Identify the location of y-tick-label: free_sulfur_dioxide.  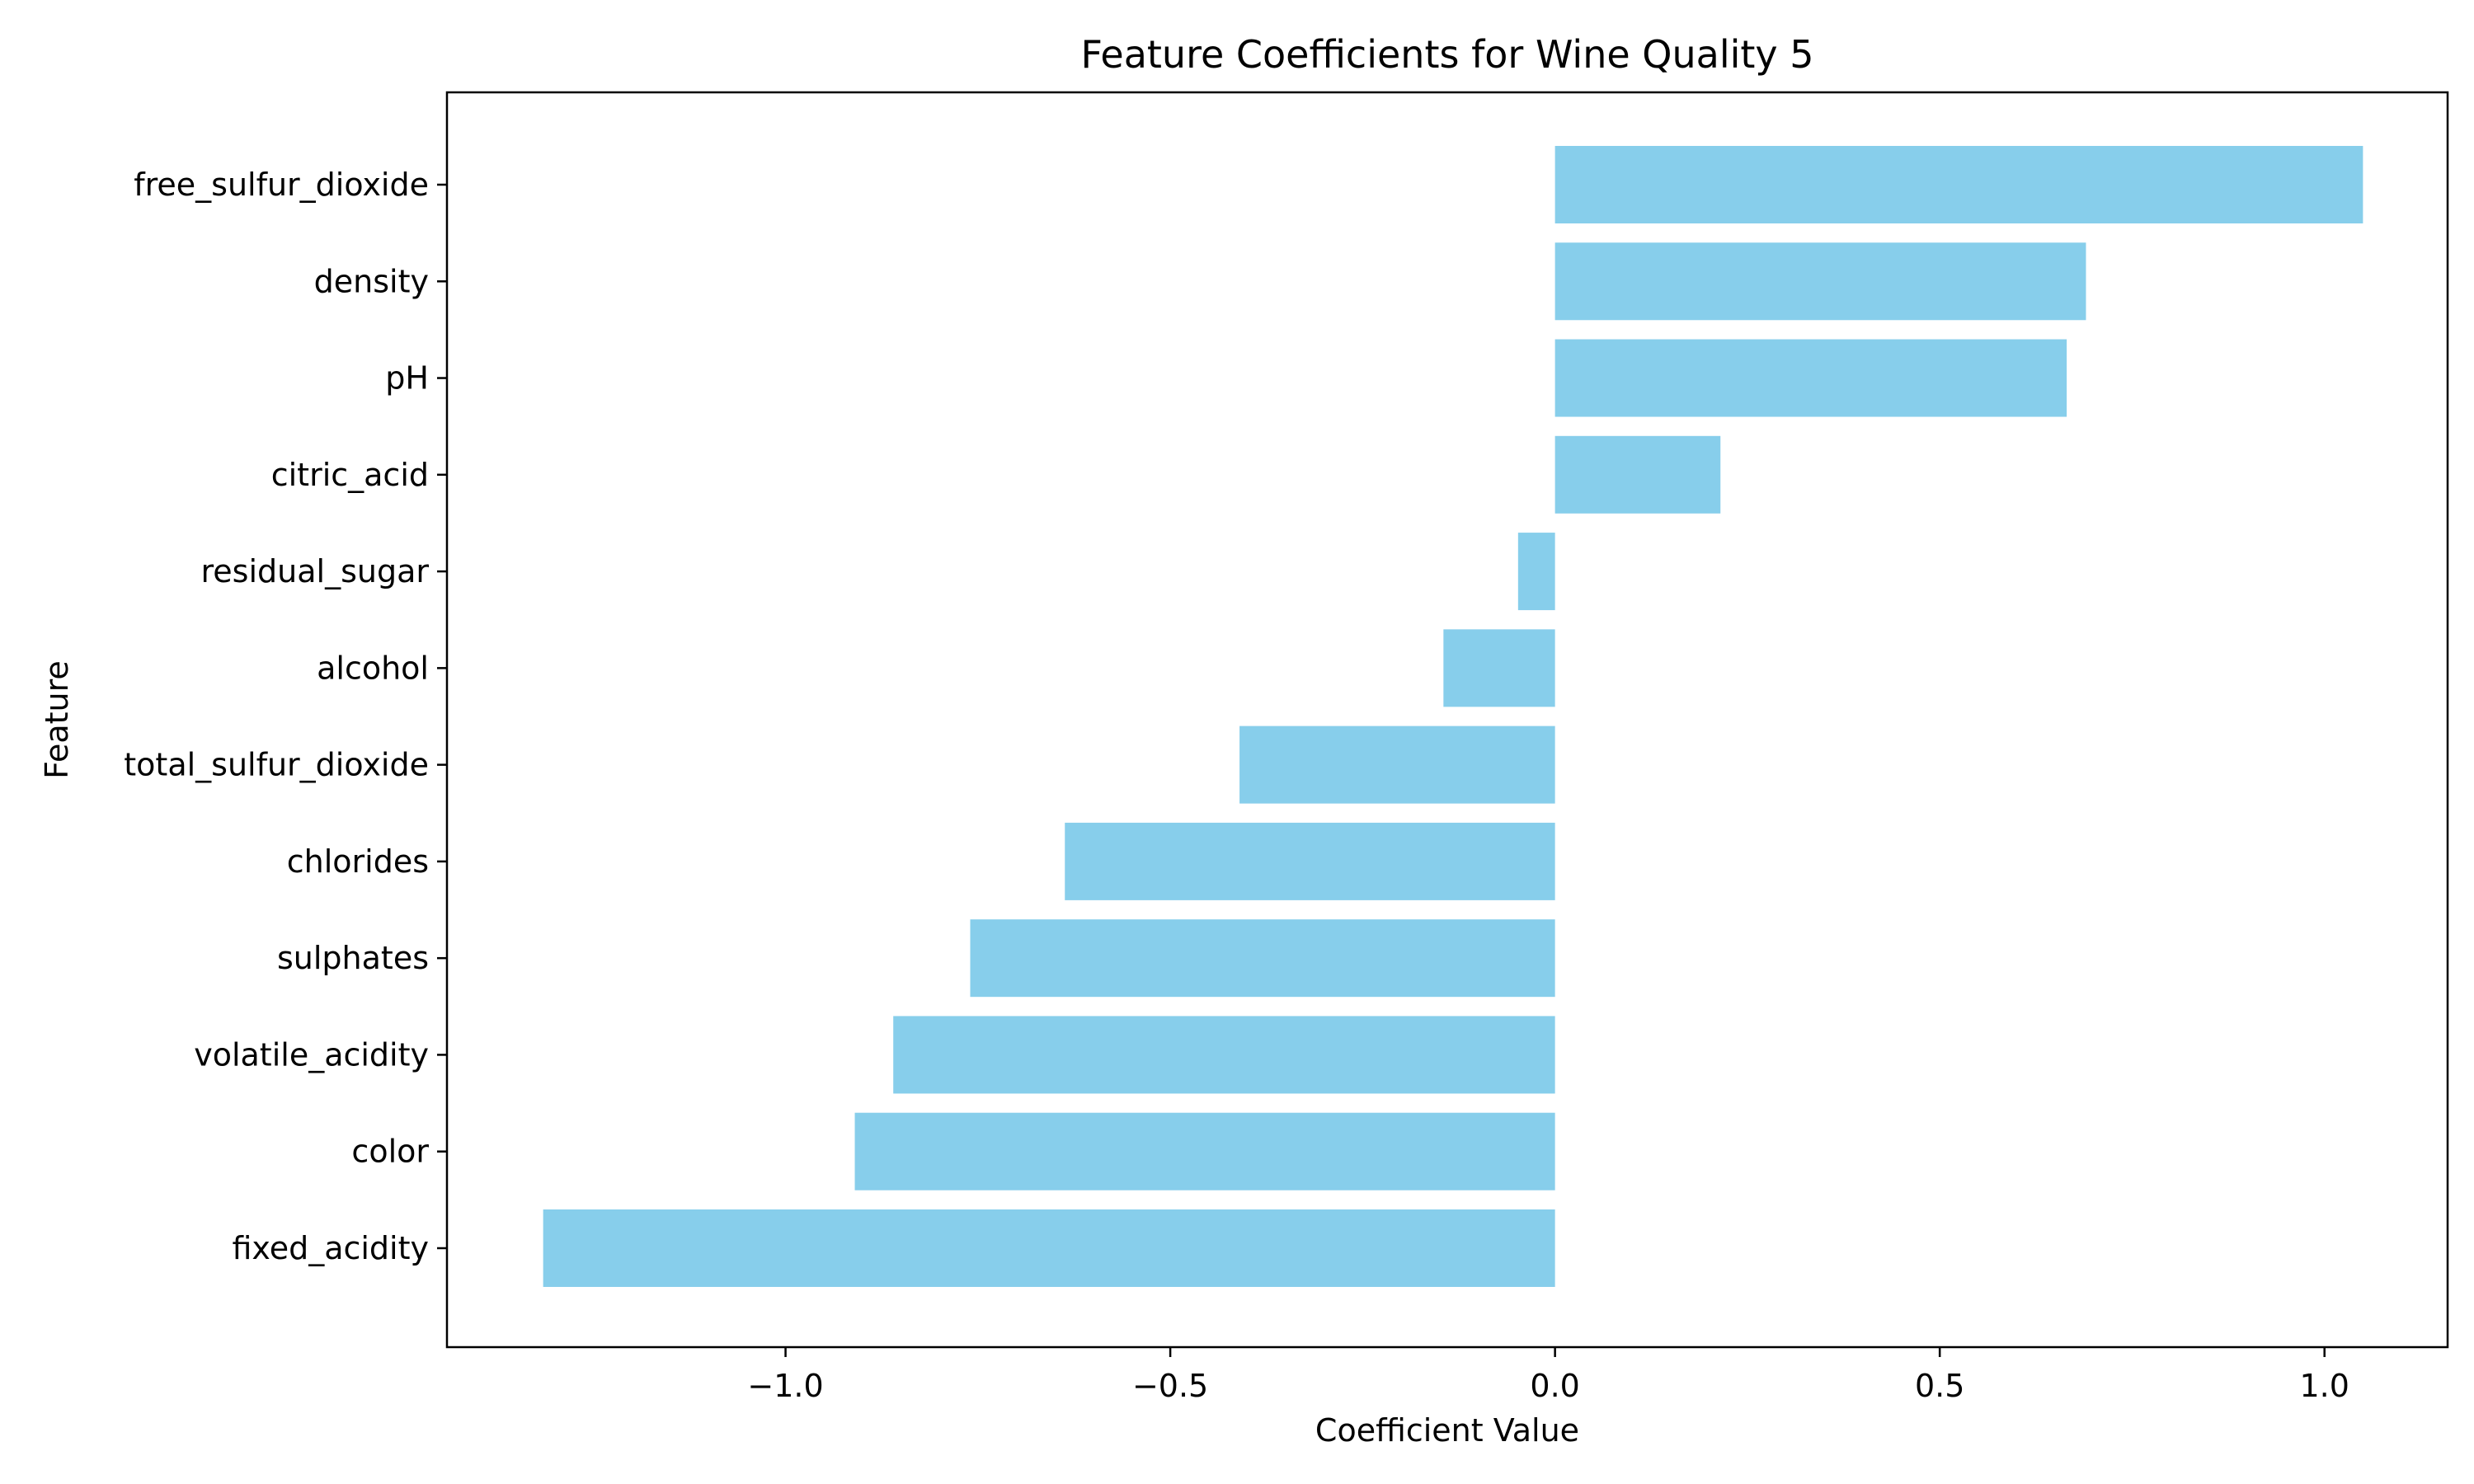
(281, 185).